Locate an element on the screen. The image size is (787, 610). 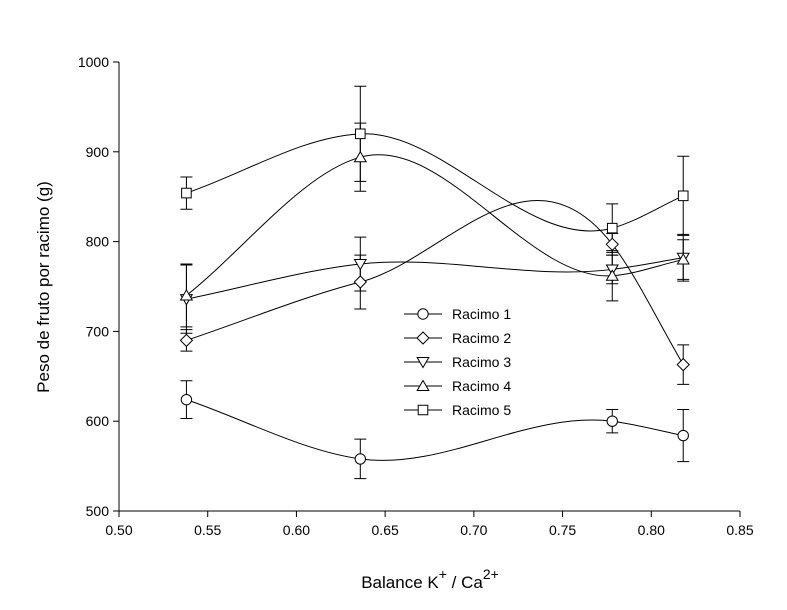
x-axis-title-mid: / Ca is located at coordinates (465, 582).